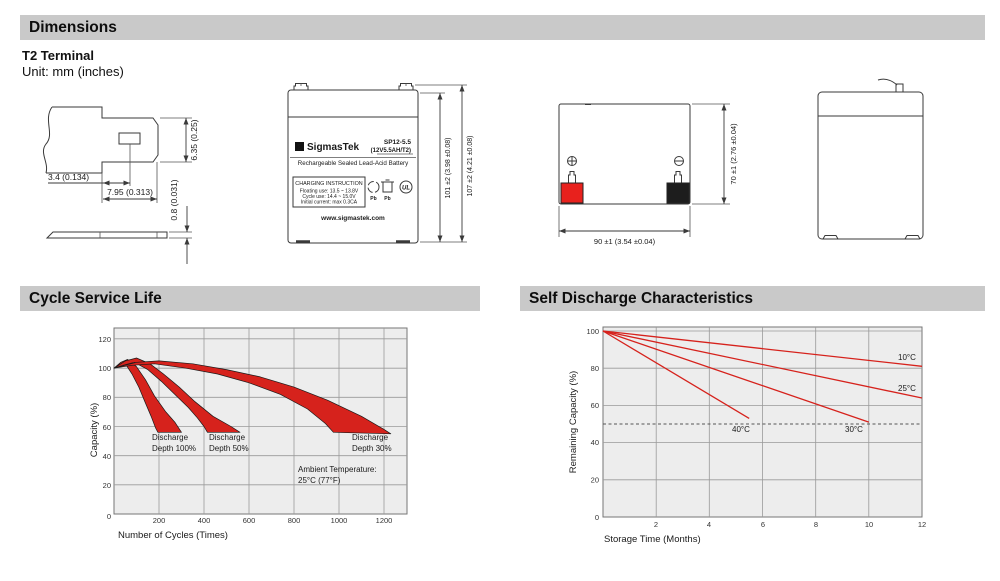  I want to click on svg-text: 120, so click(104, 339).